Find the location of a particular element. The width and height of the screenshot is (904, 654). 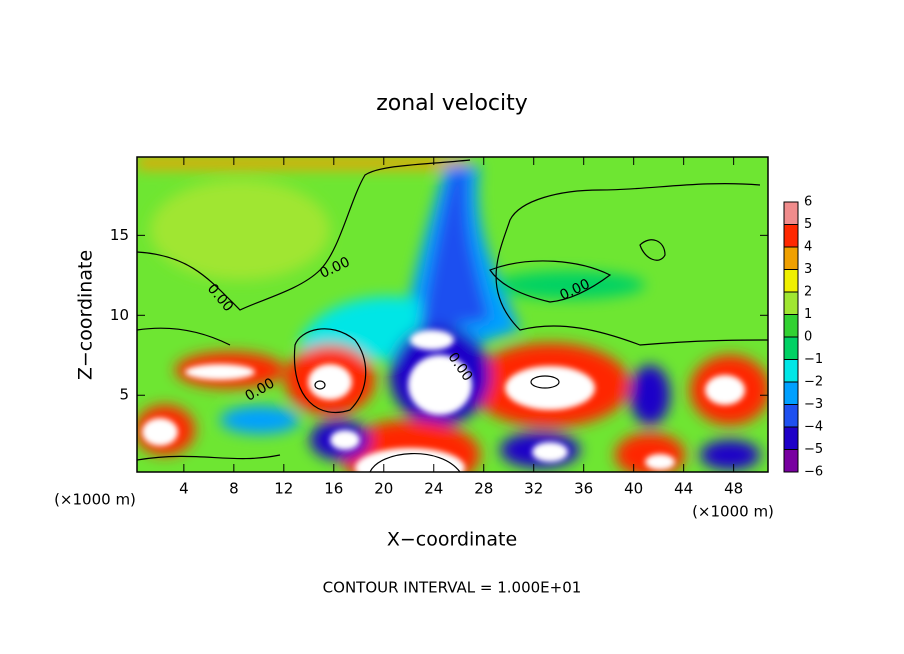

colorbar-label: 4 is located at coordinates (808, 247).